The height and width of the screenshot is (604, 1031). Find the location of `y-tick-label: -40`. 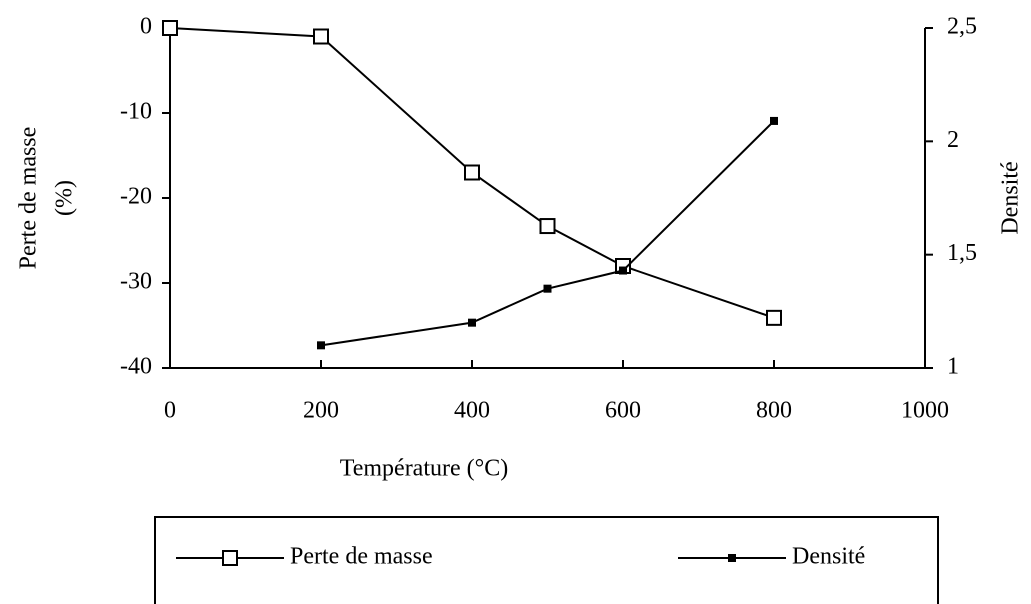

y-tick-label: -40 is located at coordinates (136, 367).